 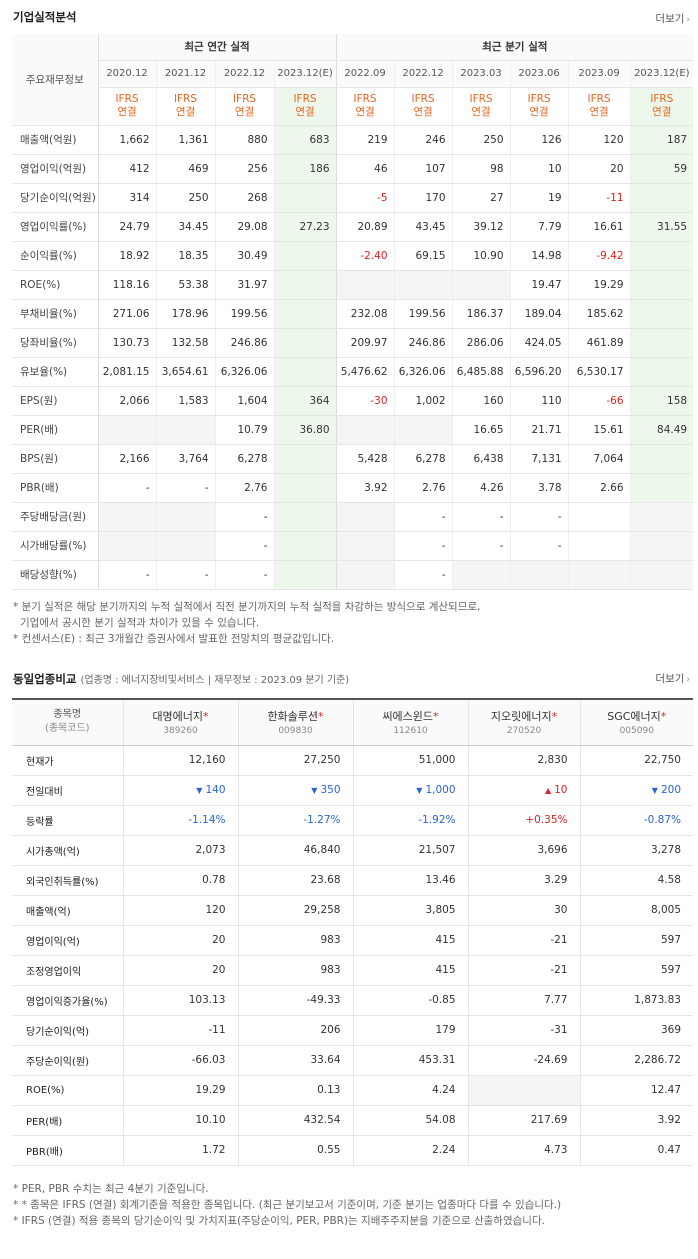 What do you see at coordinates (295, 1090) in the screenshot?
I see `comparison-cell: 0.13` at bounding box center [295, 1090].